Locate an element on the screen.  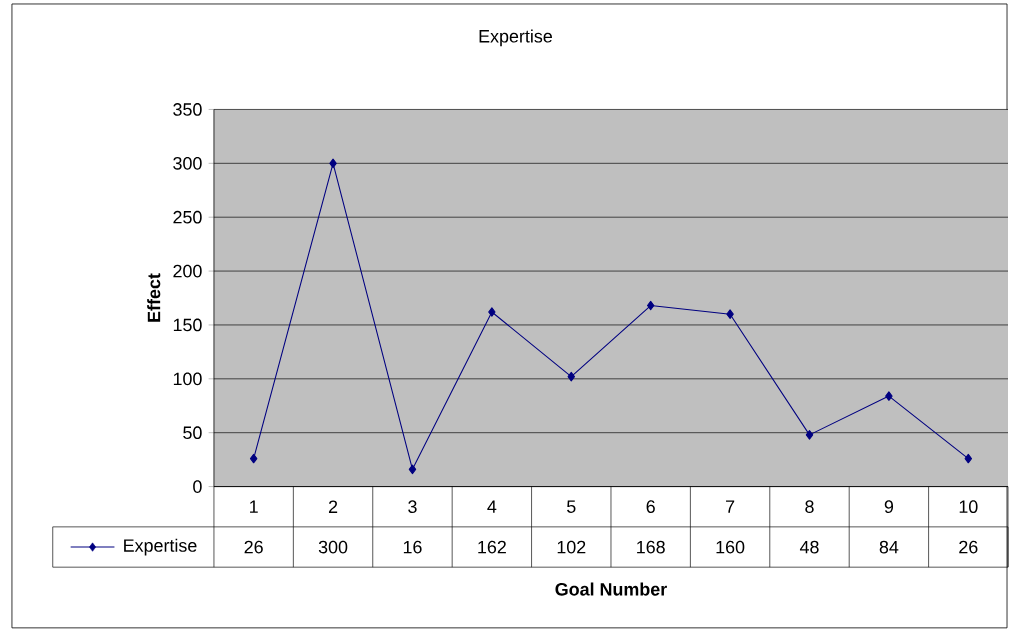
x-axis-title: Goal Number is located at coordinates (611, 589).